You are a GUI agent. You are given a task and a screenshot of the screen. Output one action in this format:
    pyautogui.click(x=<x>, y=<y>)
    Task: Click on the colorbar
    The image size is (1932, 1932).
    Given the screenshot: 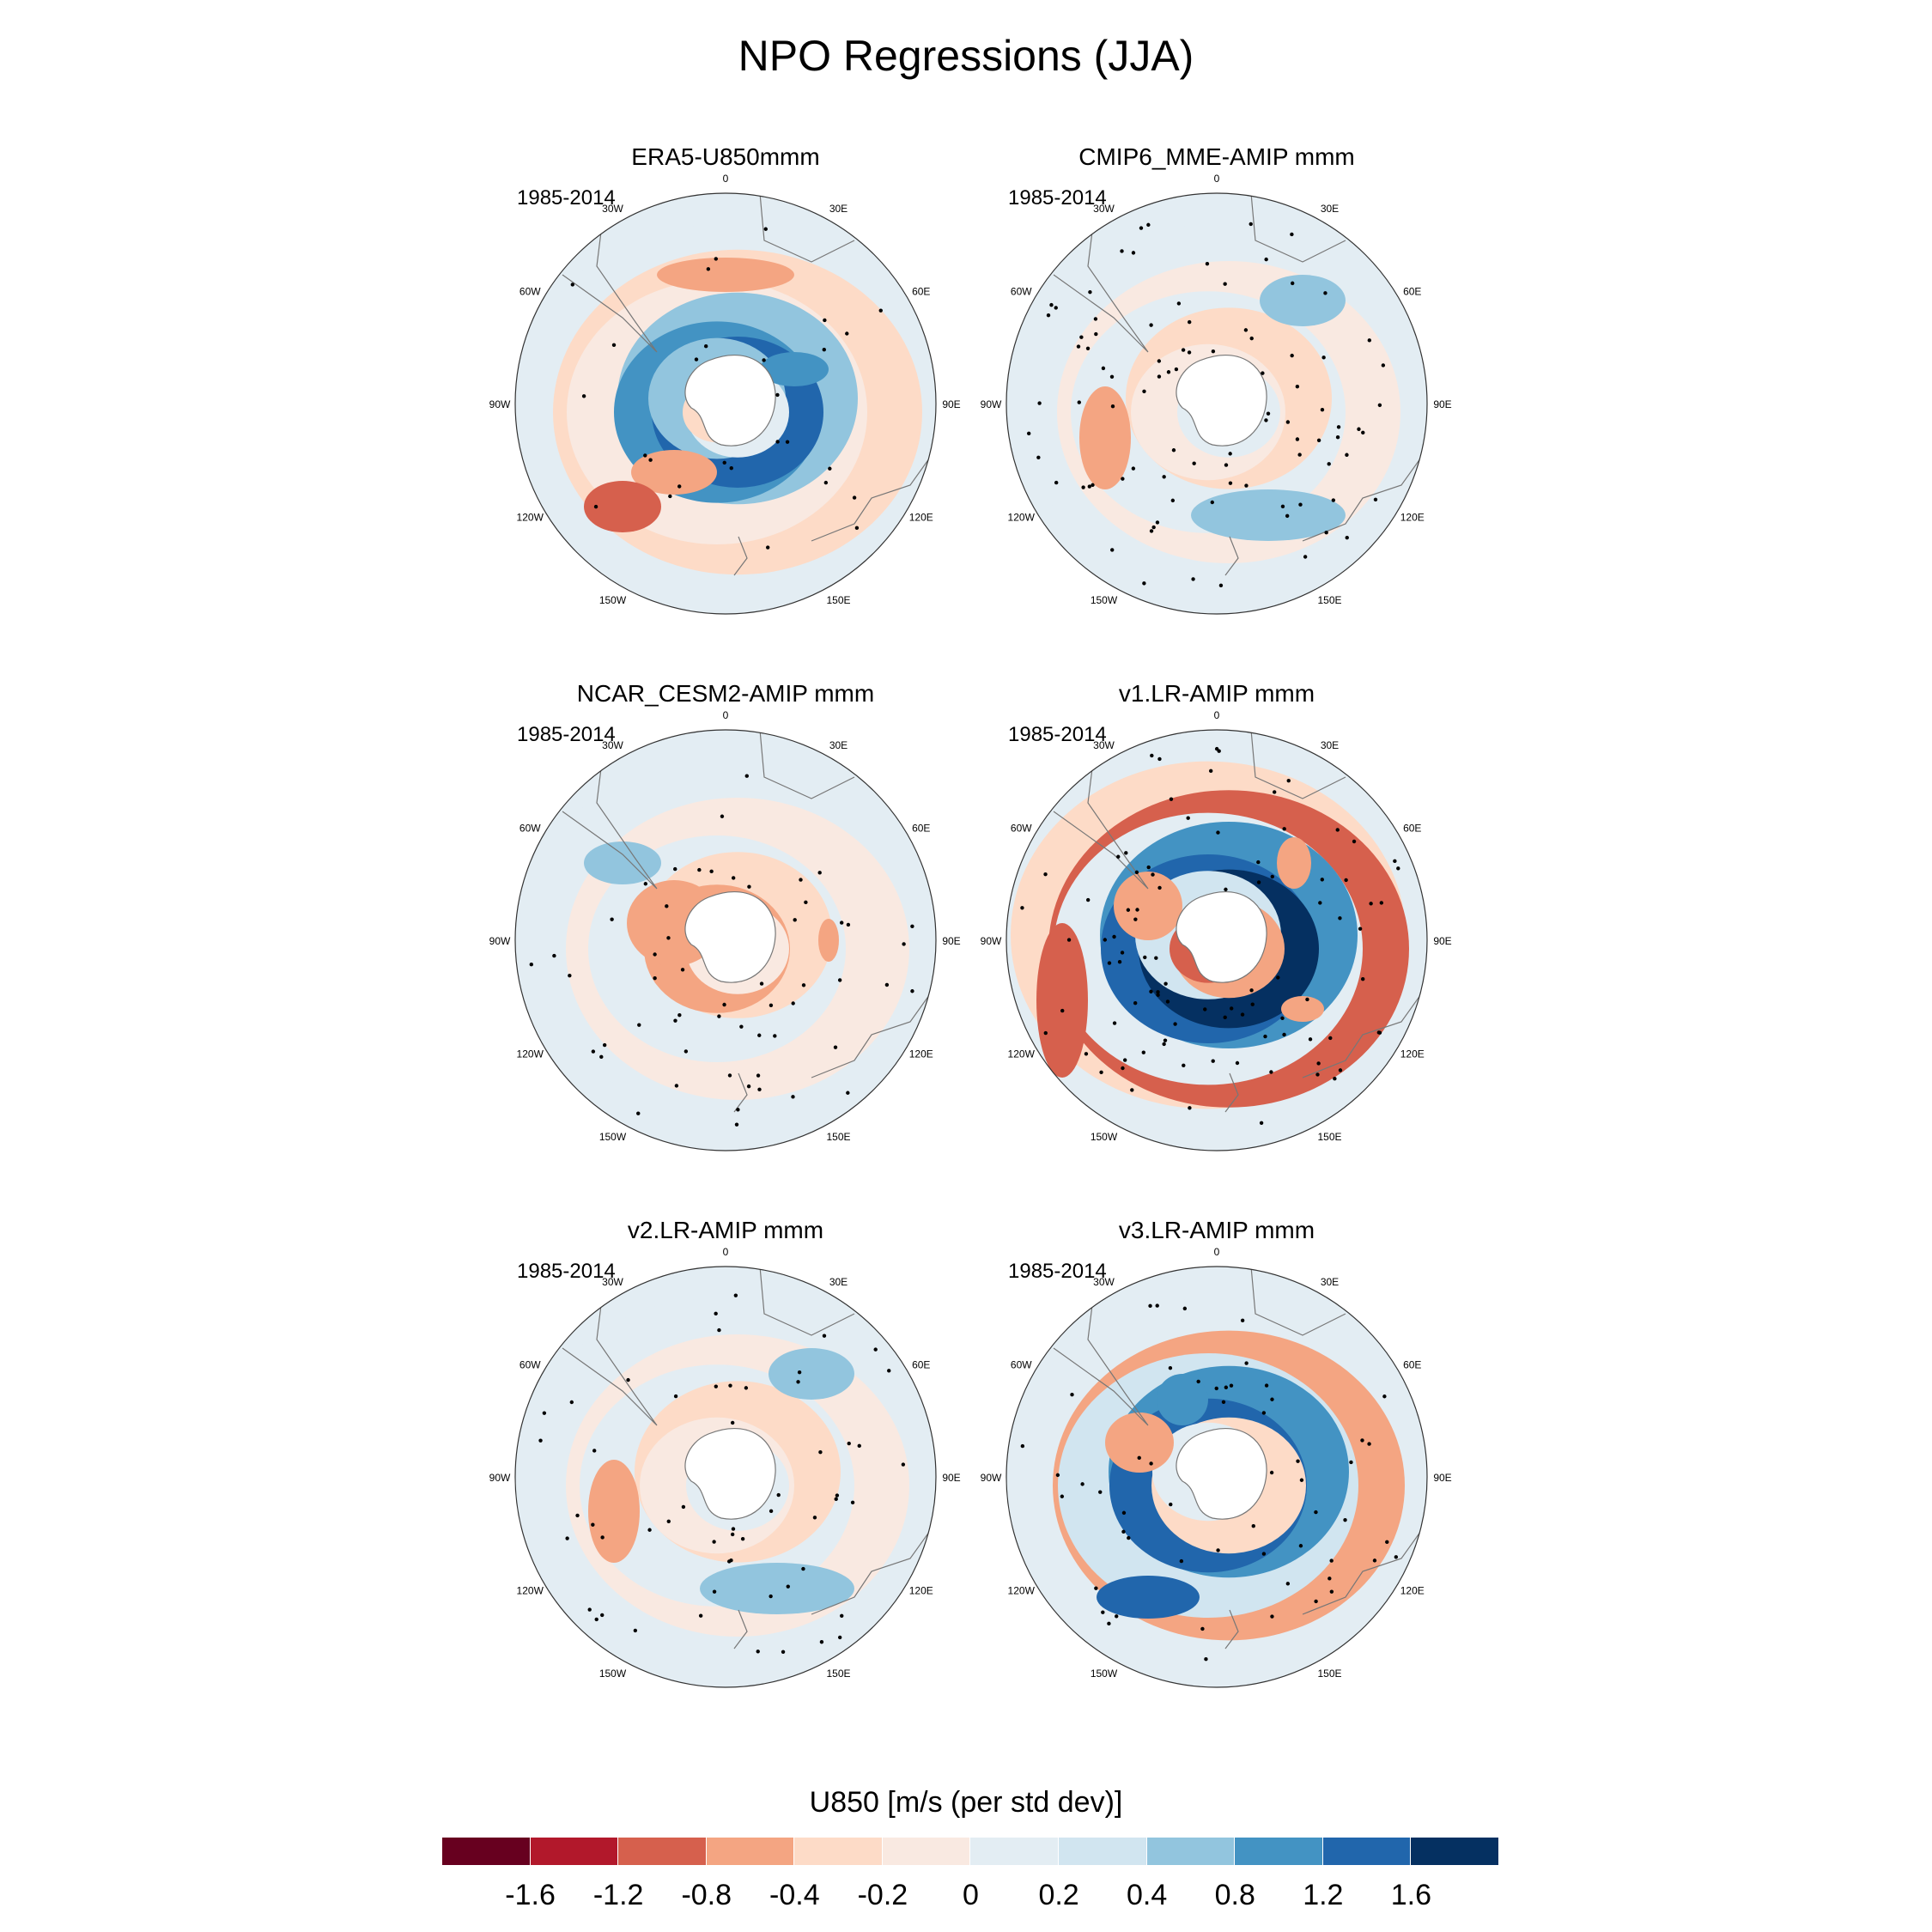 What is the action you would take?
    pyautogui.click(x=970, y=1851)
    